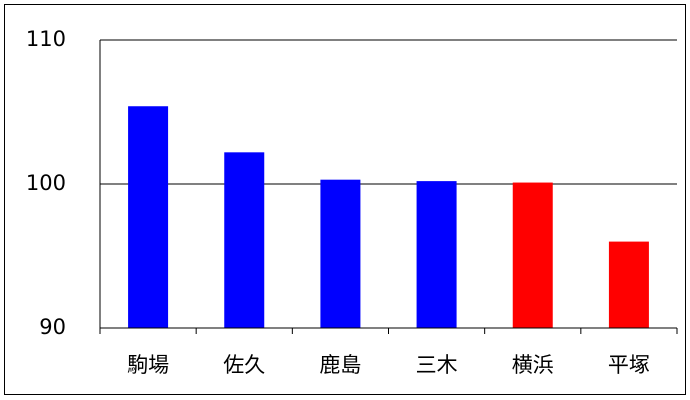 This screenshot has height=400, width=690. What do you see at coordinates (629, 365) in the screenshot?
I see `x-tick-label: 平塚` at bounding box center [629, 365].